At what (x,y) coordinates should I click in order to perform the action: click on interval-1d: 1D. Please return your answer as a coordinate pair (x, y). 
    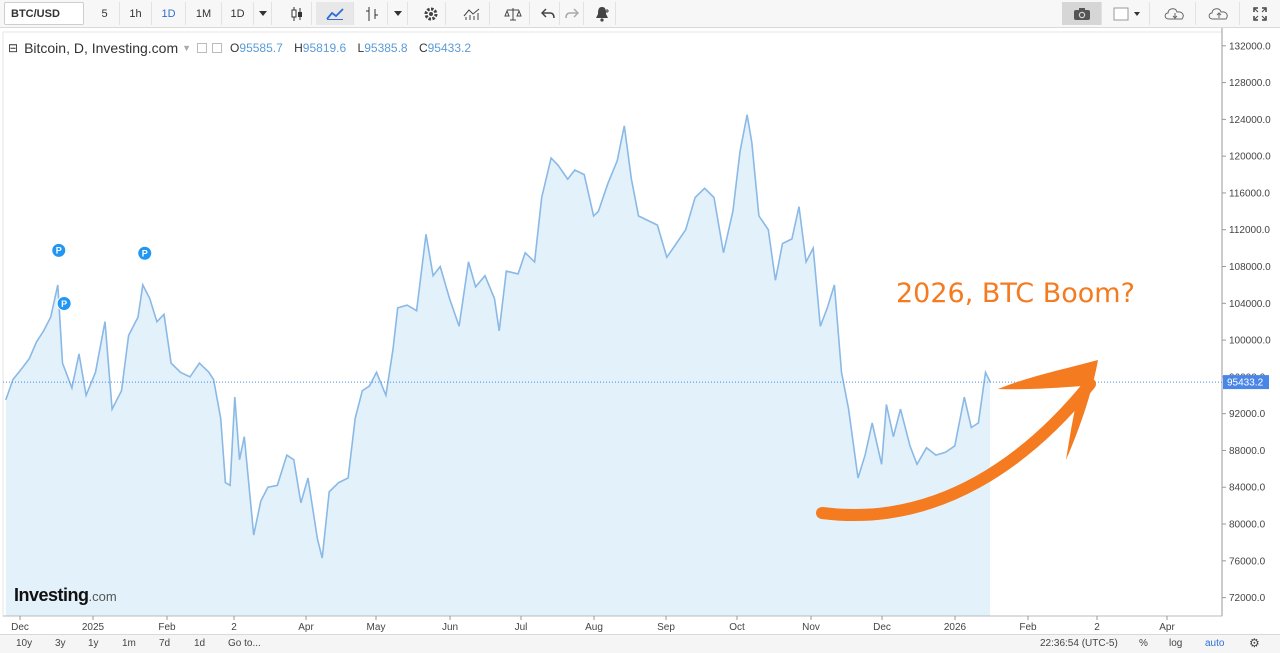
    Looking at the image, I should click on (169, 13).